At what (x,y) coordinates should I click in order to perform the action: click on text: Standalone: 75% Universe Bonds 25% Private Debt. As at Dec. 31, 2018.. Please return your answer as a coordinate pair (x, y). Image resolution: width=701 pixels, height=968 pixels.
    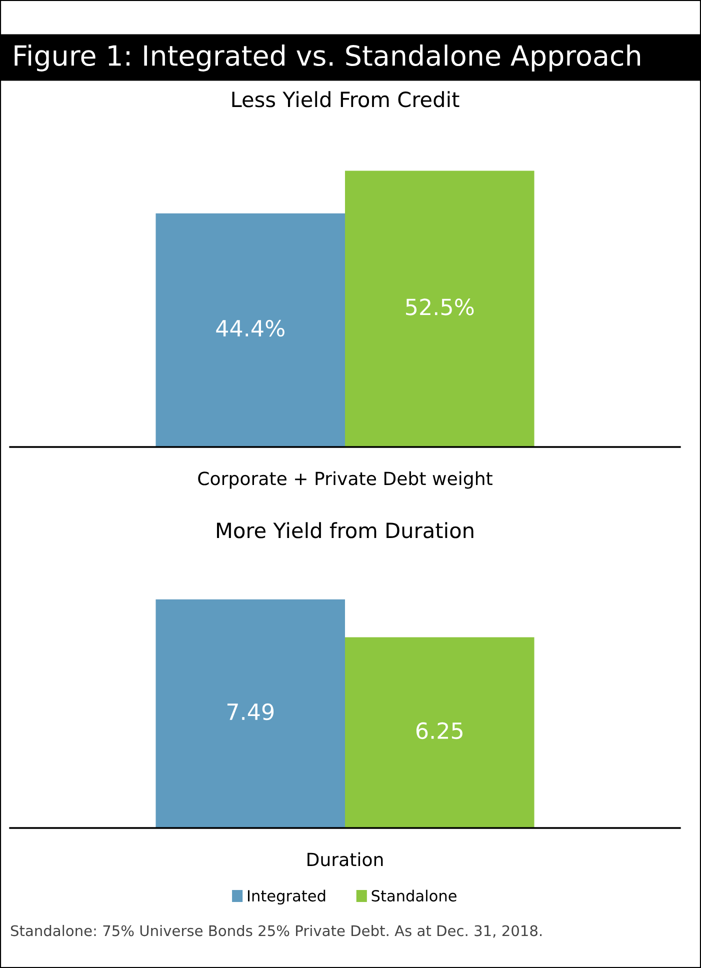
    Looking at the image, I should click on (276, 931).